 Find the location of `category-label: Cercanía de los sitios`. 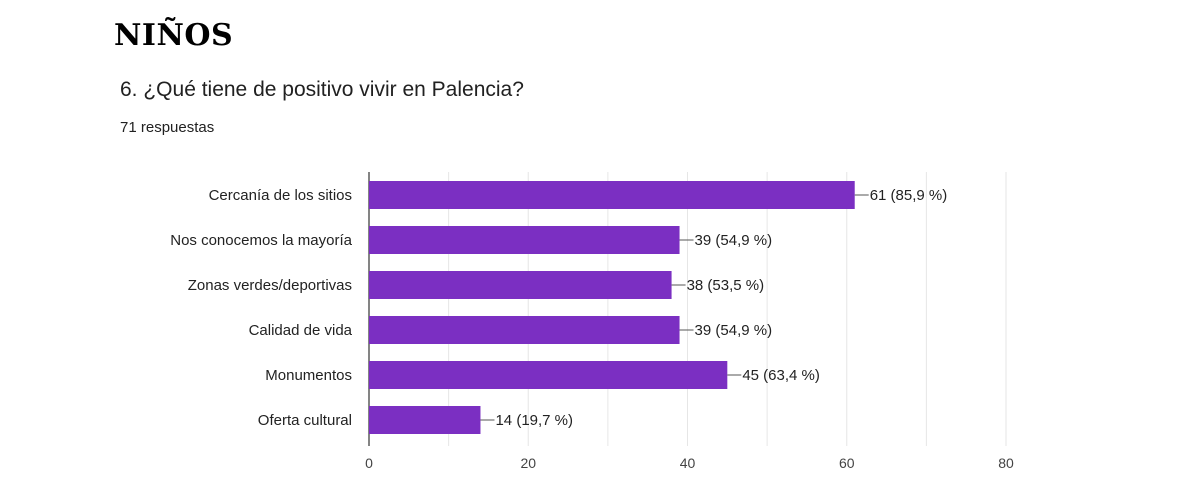

category-label: Cercanía de los sitios is located at coordinates (280, 195).